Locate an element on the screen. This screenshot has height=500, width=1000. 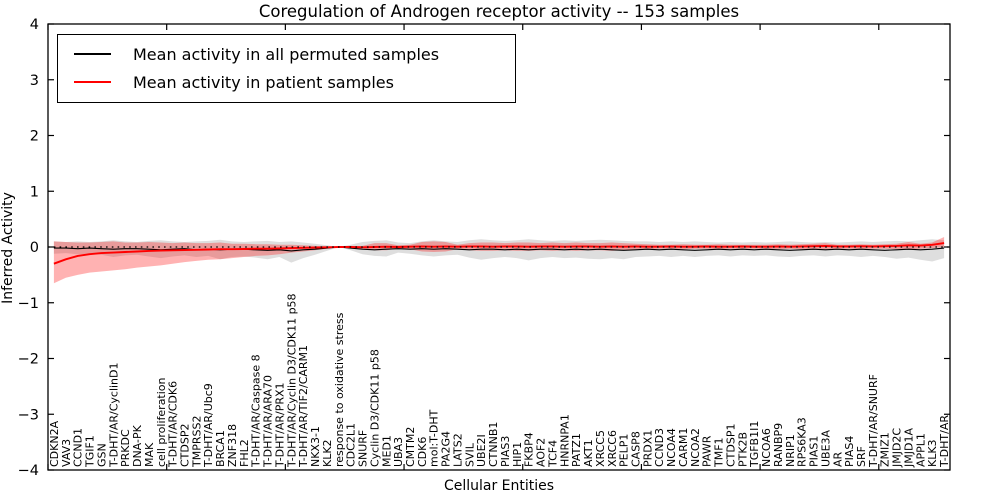
mean-line-patient is located at coordinates (499, 253).